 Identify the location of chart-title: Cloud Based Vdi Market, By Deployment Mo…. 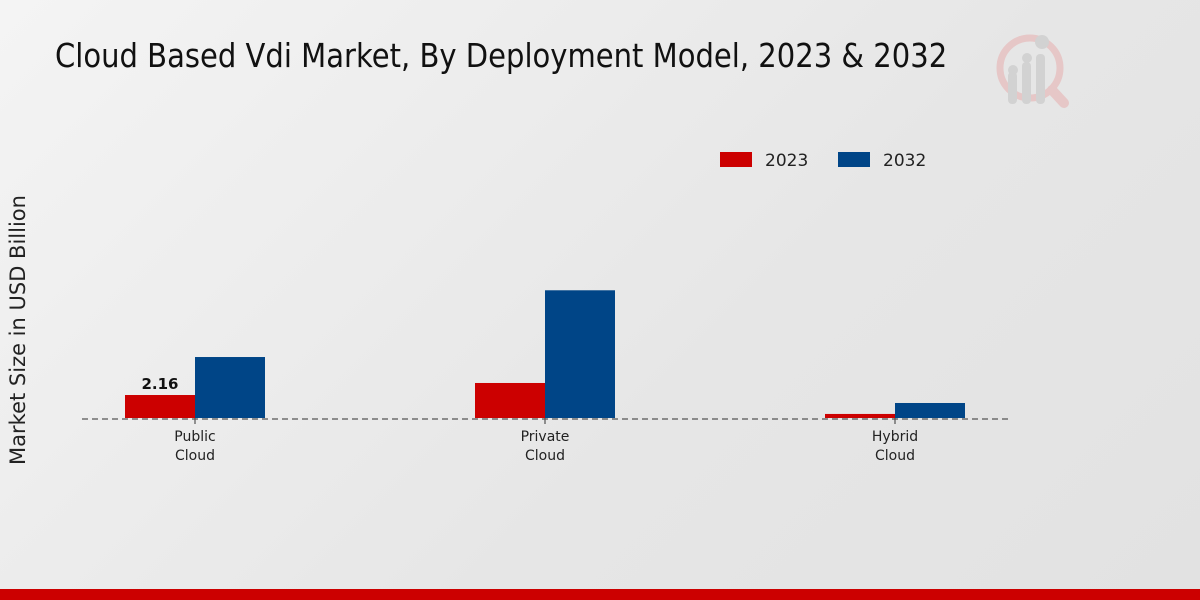
(501, 55).